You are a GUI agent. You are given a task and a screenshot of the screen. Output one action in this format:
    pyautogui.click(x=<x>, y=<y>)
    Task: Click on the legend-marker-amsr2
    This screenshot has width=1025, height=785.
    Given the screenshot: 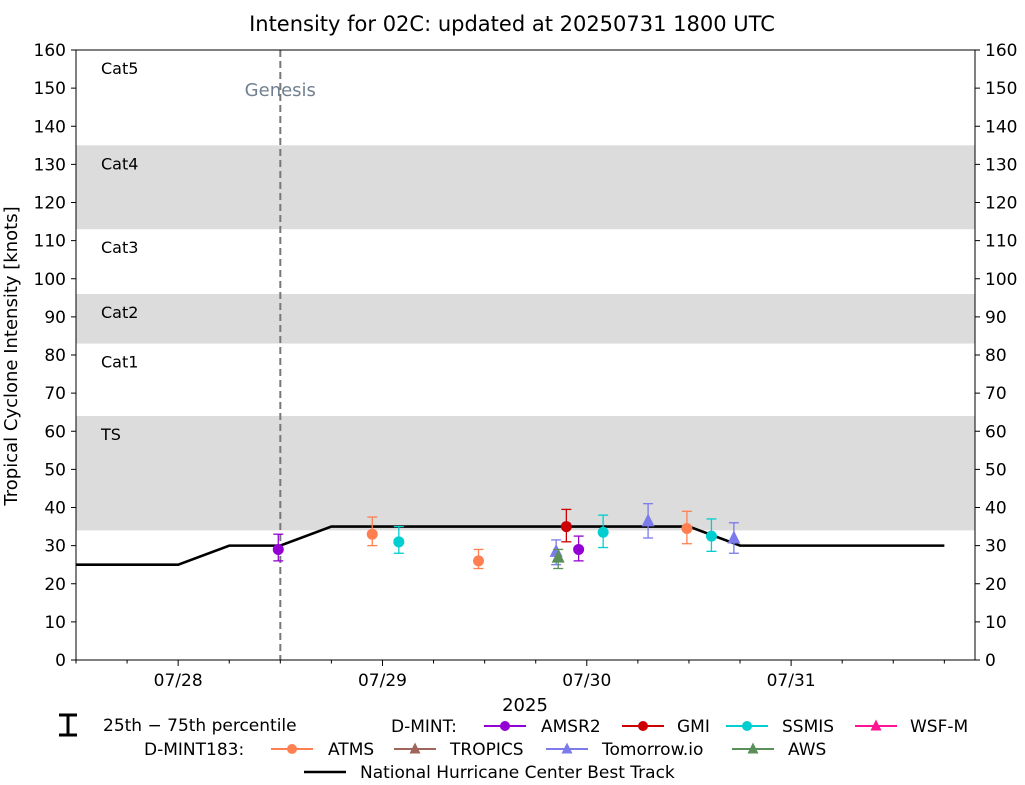 What is the action you would take?
    pyautogui.click(x=505, y=726)
    